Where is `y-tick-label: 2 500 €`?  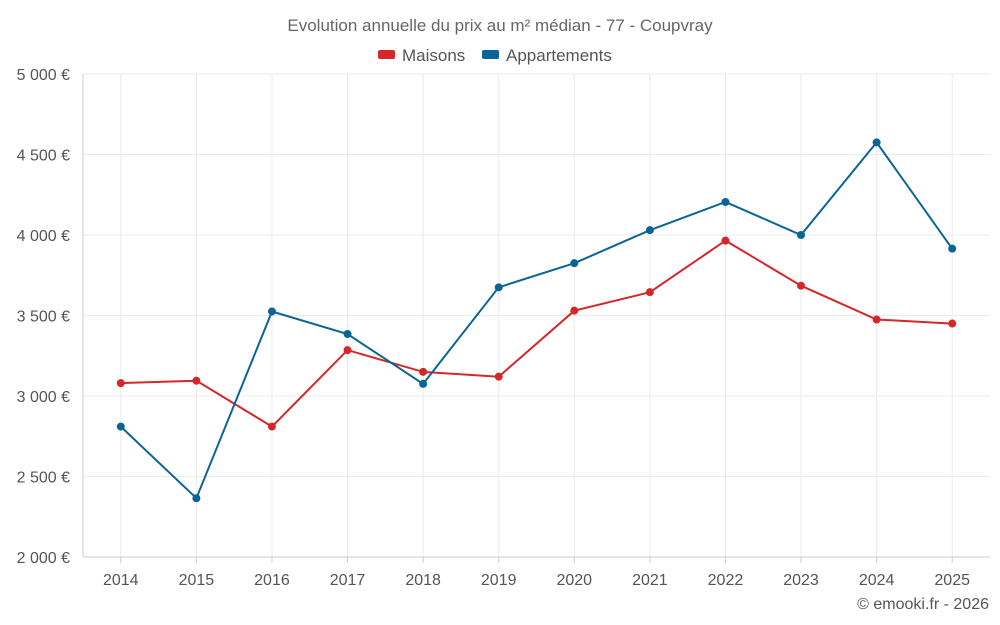
y-tick-label: 2 500 € is located at coordinates (43, 478).